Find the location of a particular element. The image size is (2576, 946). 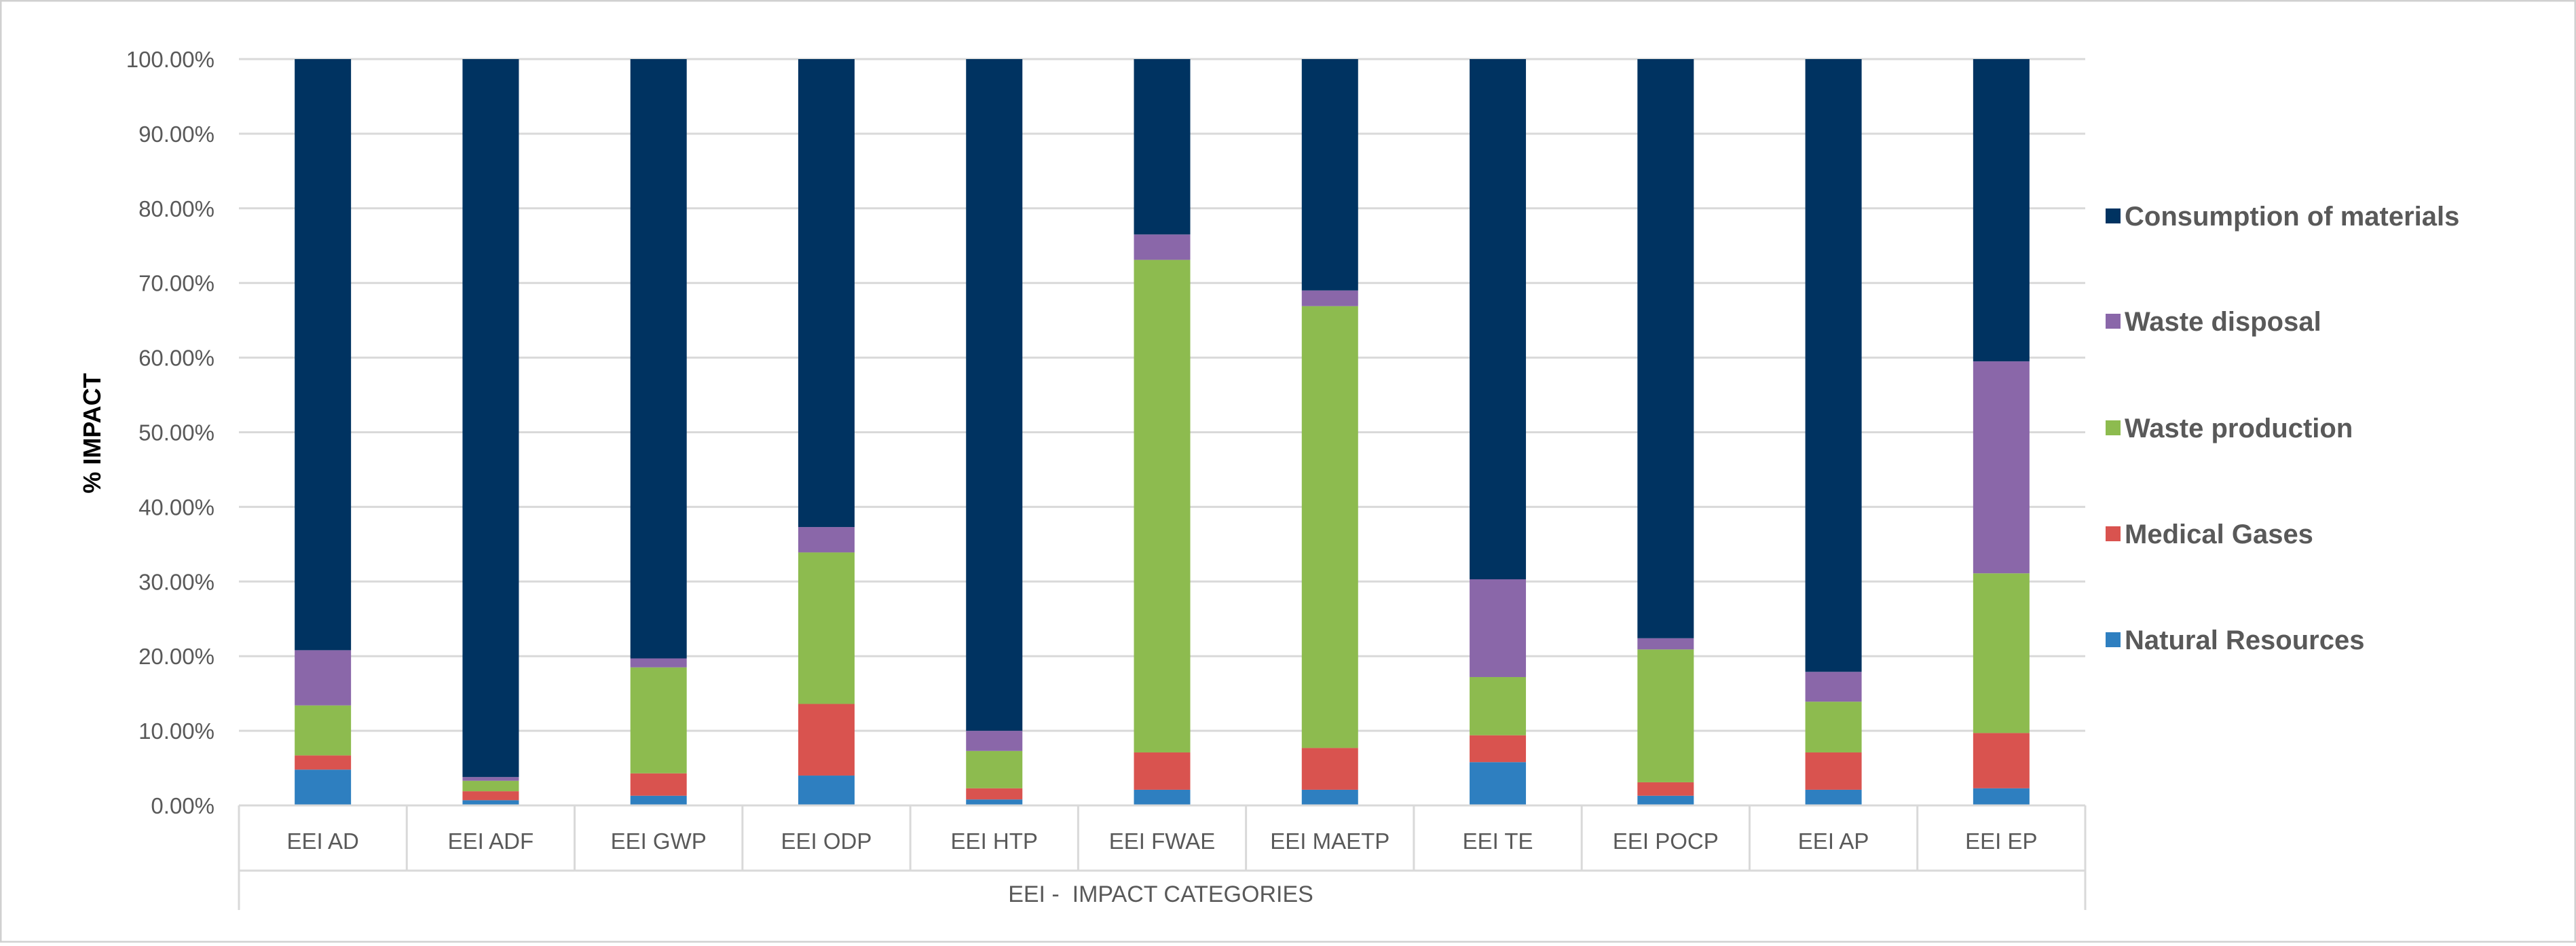

y-tick-label: 30.00% is located at coordinates (176, 581).